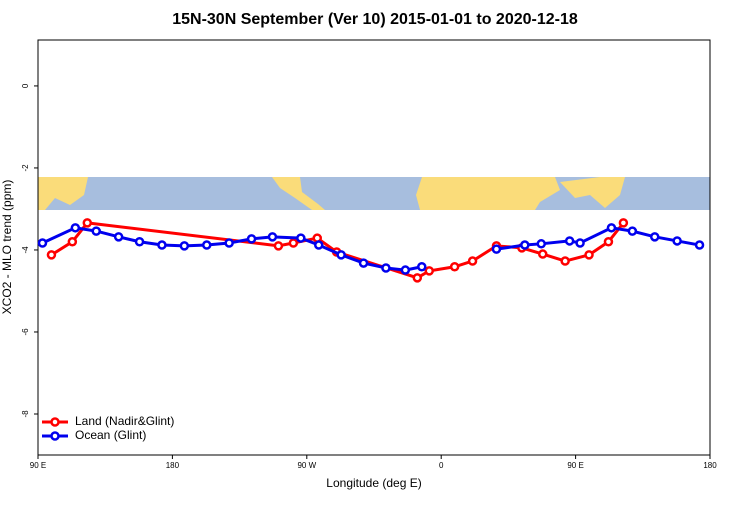  What do you see at coordinates (25, 168) in the screenshot?
I see `y-tick-label: -2` at bounding box center [25, 168].